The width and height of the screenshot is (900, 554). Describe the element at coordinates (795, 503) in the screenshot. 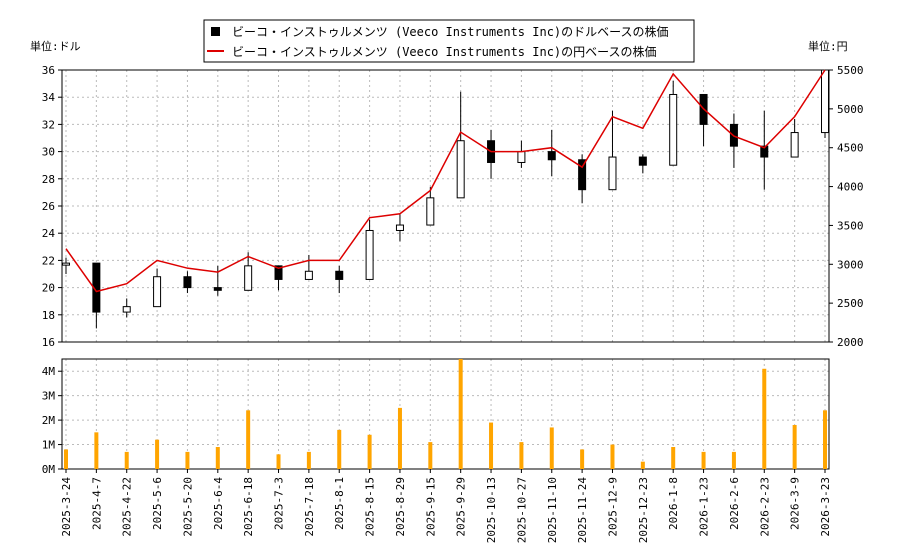

I see `date-tick-label: 2026-3-9` at that location.